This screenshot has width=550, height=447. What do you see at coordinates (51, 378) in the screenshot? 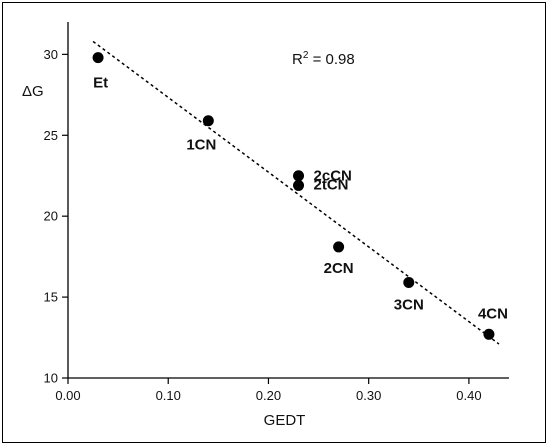
I see `y-tick-label: 10` at bounding box center [51, 378].